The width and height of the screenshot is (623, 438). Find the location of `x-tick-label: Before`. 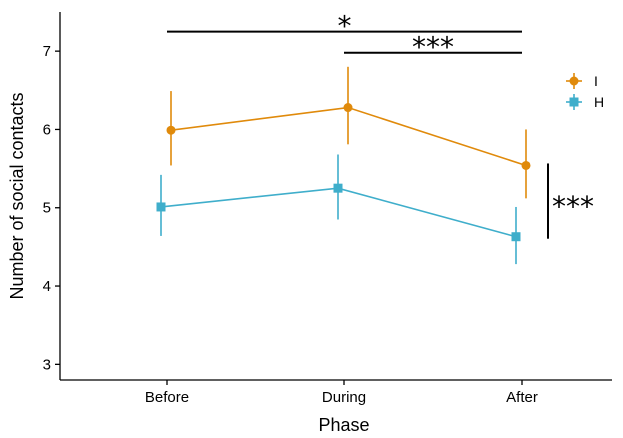

x-tick-label: Before is located at coordinates (167, 397).